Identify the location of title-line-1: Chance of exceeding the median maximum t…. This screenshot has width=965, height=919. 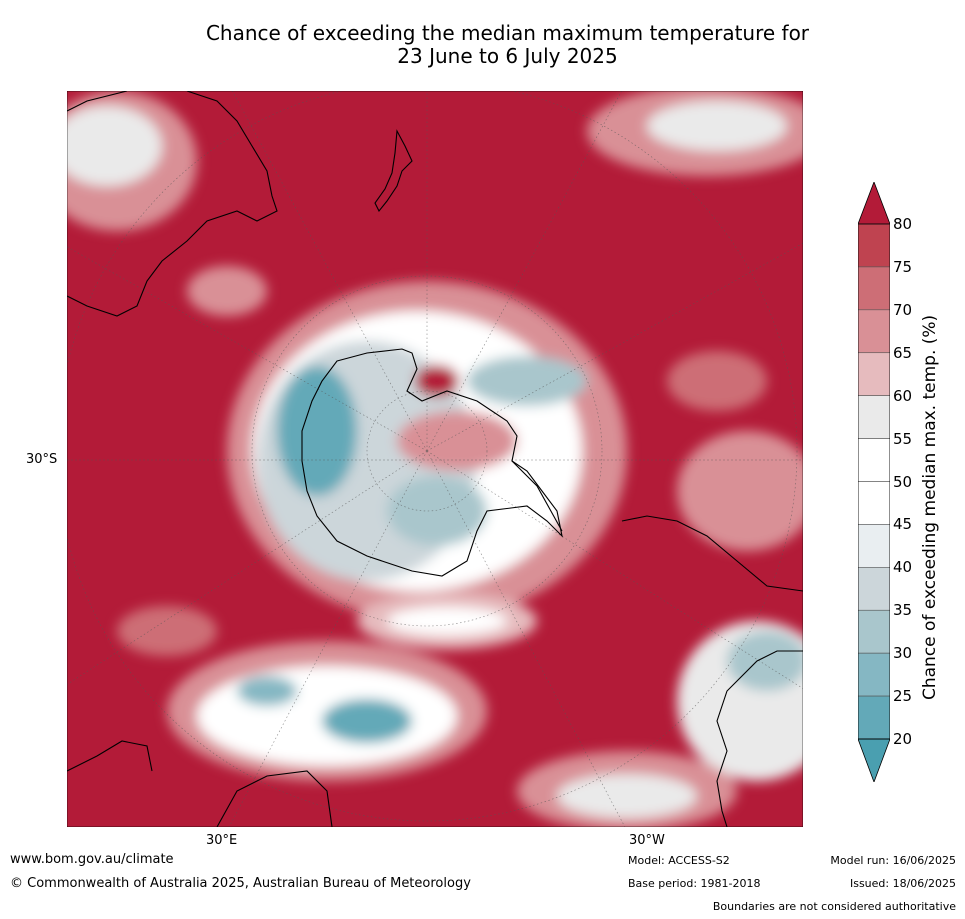
(507, 33).